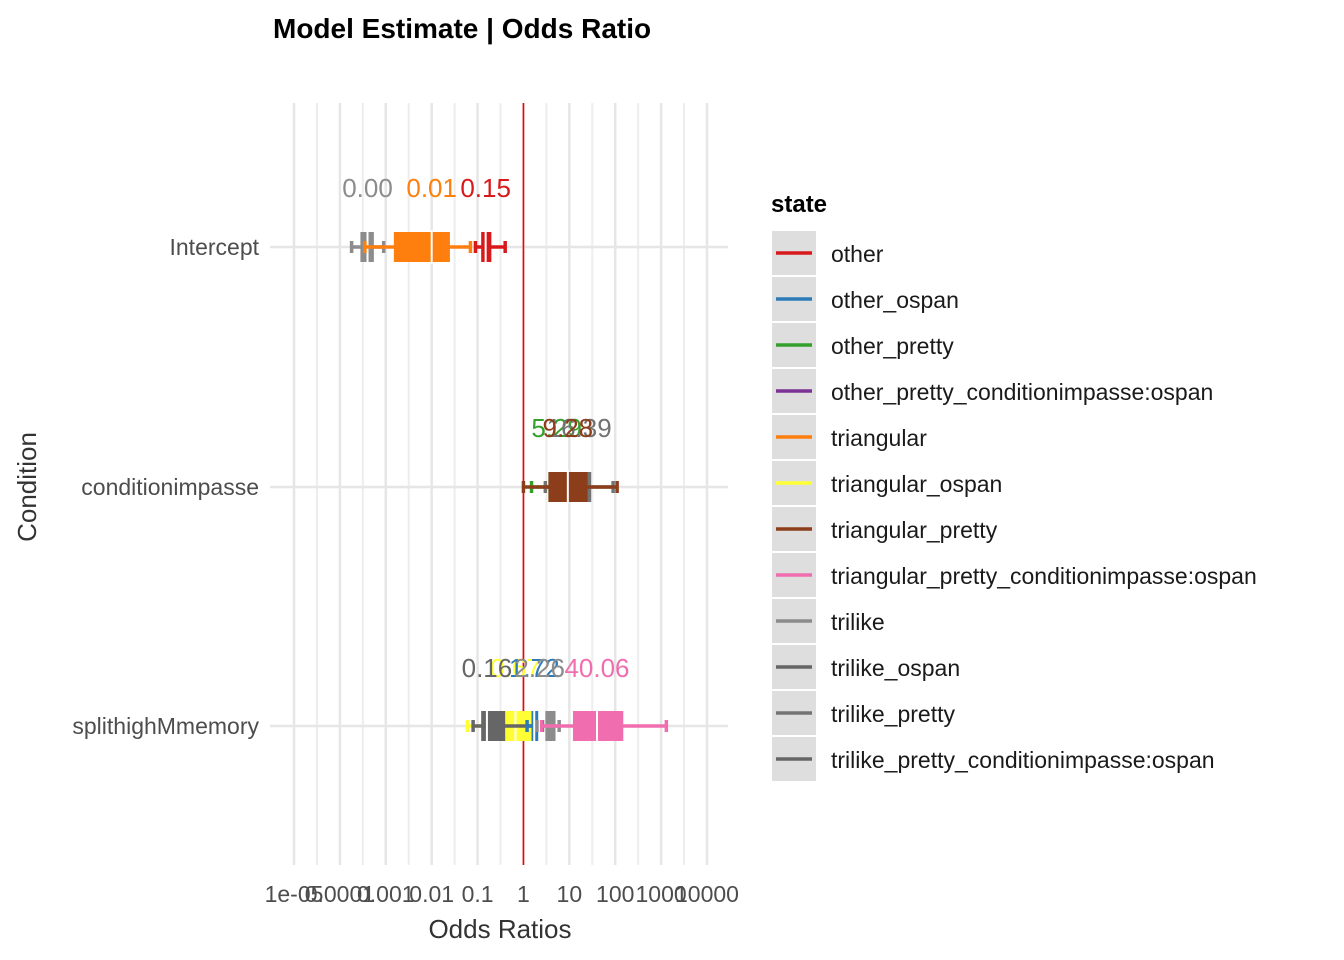  I want to click on x-tick-label: 10, so click(570, 894).